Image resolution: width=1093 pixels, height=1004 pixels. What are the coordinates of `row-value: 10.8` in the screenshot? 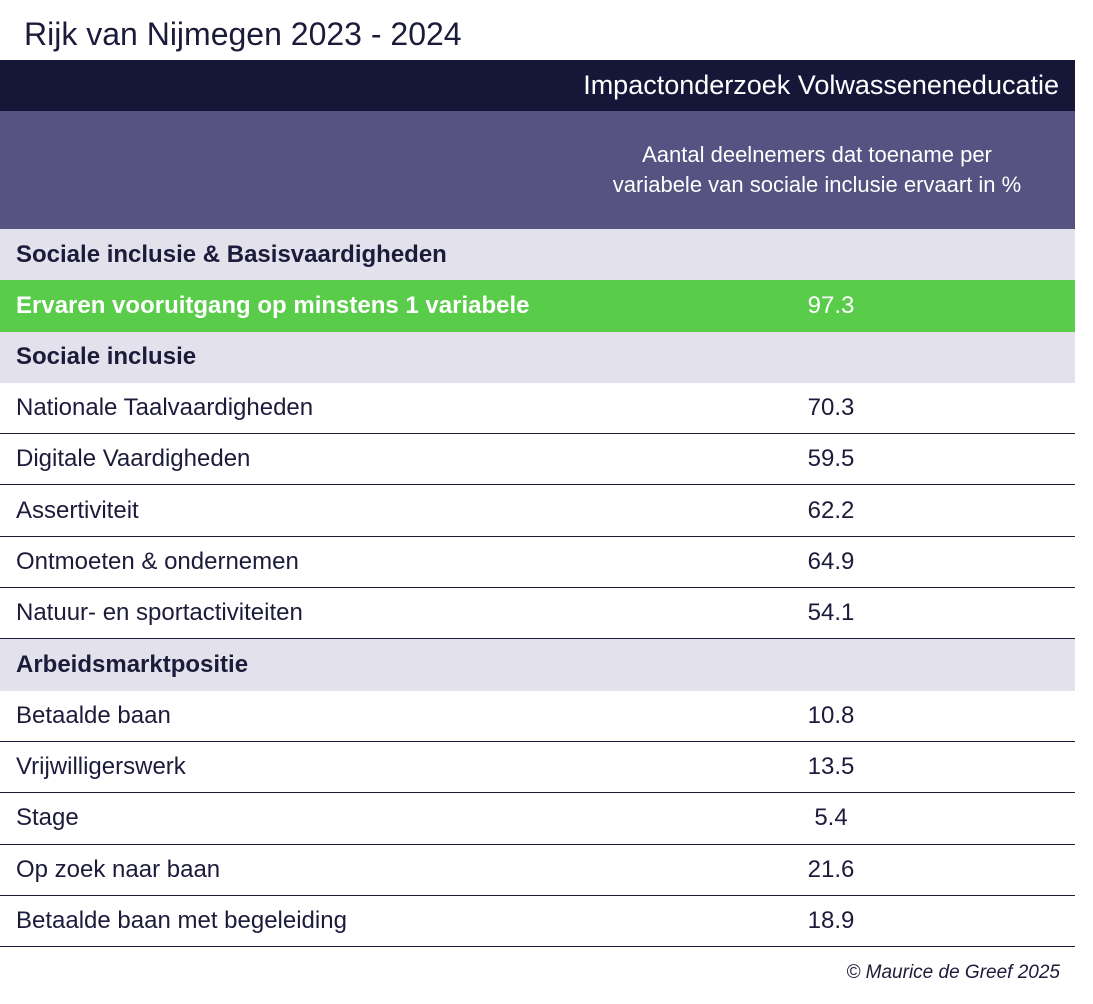 It's located at (831, 715).